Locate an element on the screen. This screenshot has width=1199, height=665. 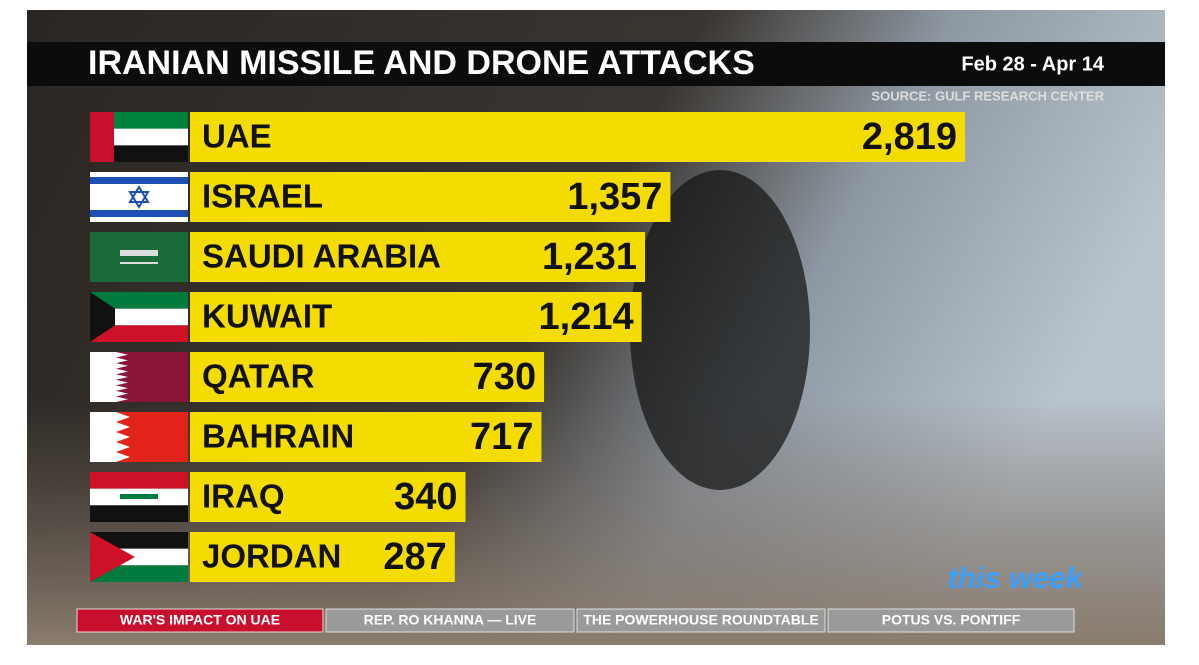
value-label: 2,819 is located at coordinates (909, 137).